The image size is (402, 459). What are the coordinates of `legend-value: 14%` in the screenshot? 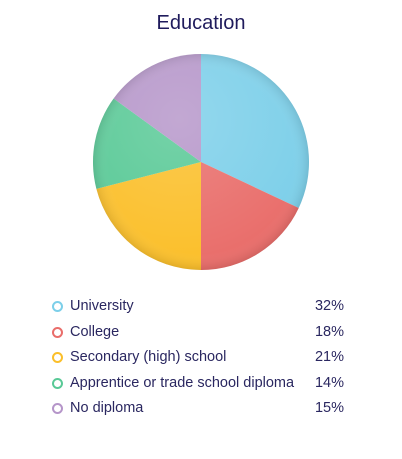 It's located at (329, 382).